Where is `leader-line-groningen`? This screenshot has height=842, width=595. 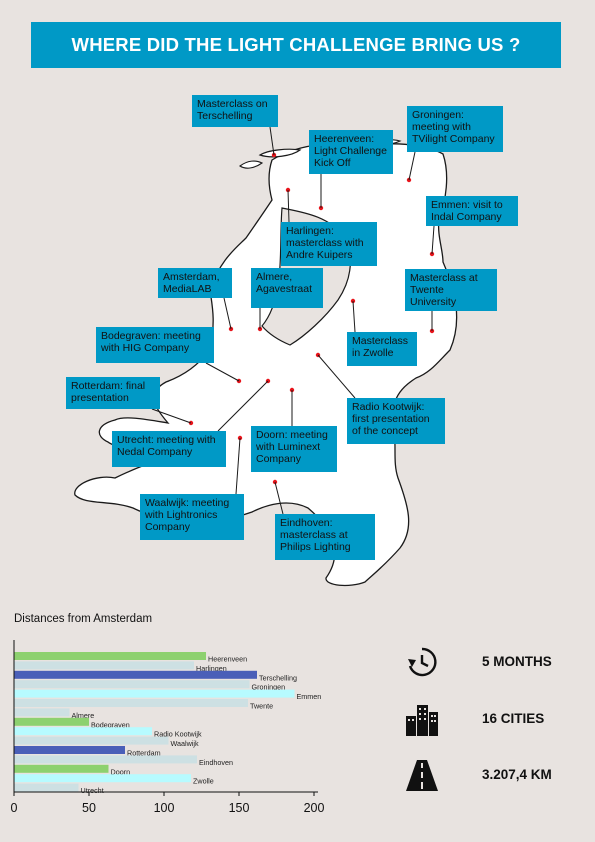
leader-line-groningen is located at coordinates (412, 166).